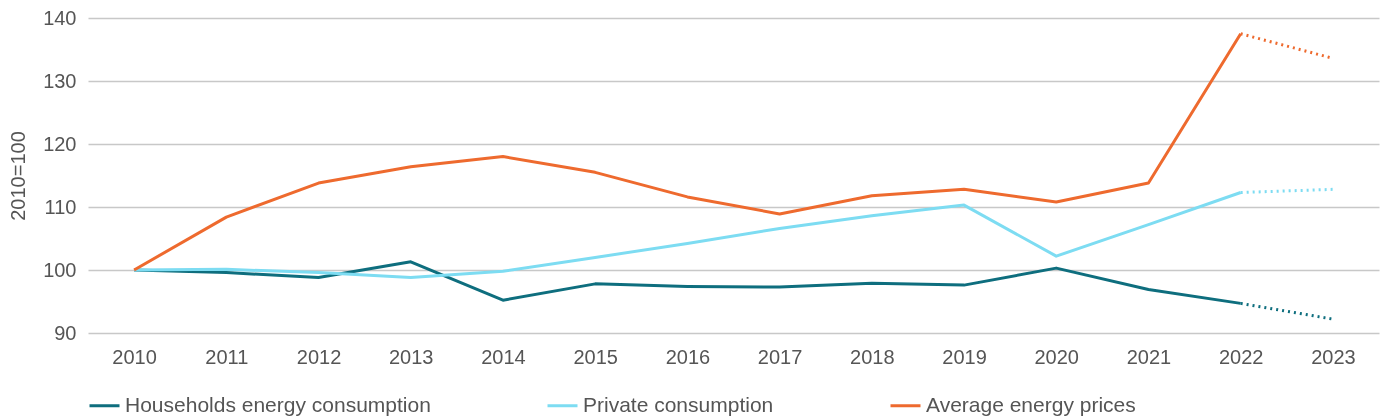  I want to click on x-tick-label: 2022, so click(1241, 356).